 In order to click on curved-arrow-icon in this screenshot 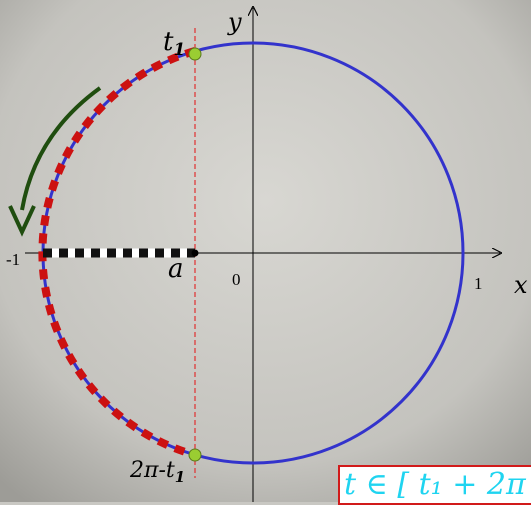, I will do `click(61, 148)`.